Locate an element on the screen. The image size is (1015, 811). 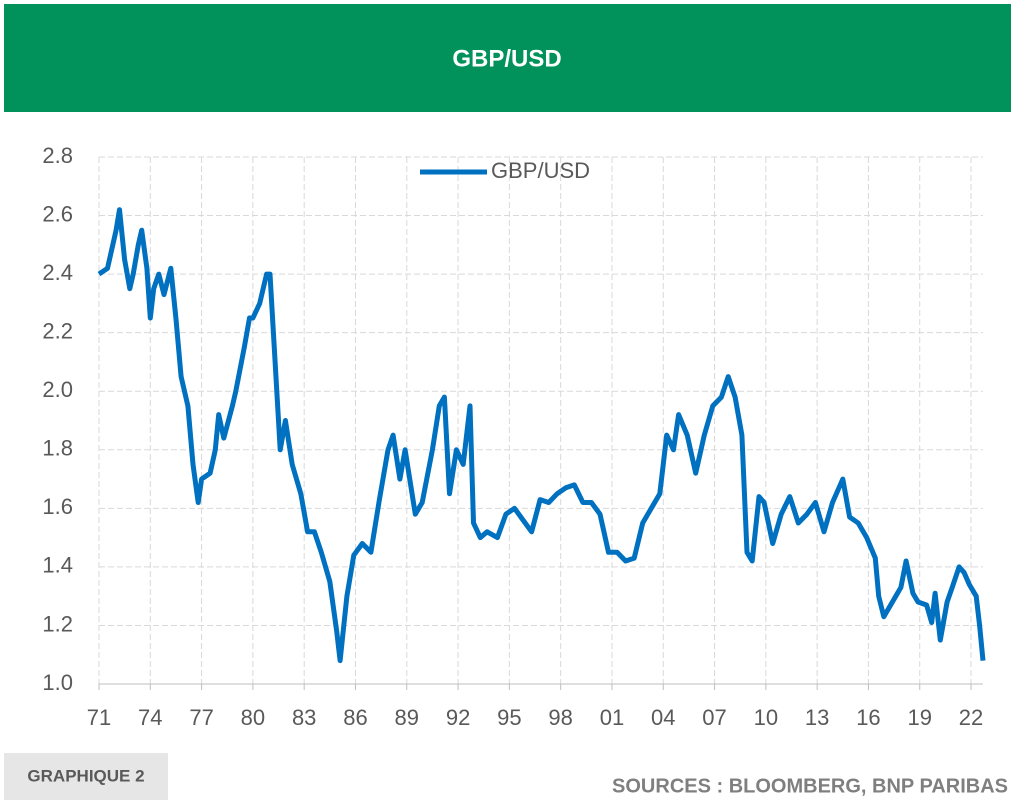
y-tick-label: 1.2 is located at coordinates (57, 623).